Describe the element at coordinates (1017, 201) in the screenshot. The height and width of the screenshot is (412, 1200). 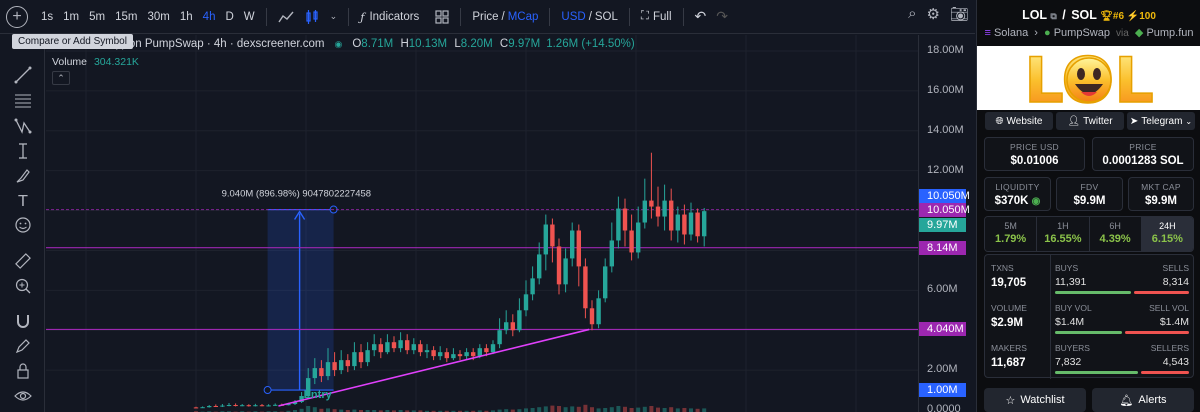
I see `liquidity-value-row: $370K ◉` at that location.